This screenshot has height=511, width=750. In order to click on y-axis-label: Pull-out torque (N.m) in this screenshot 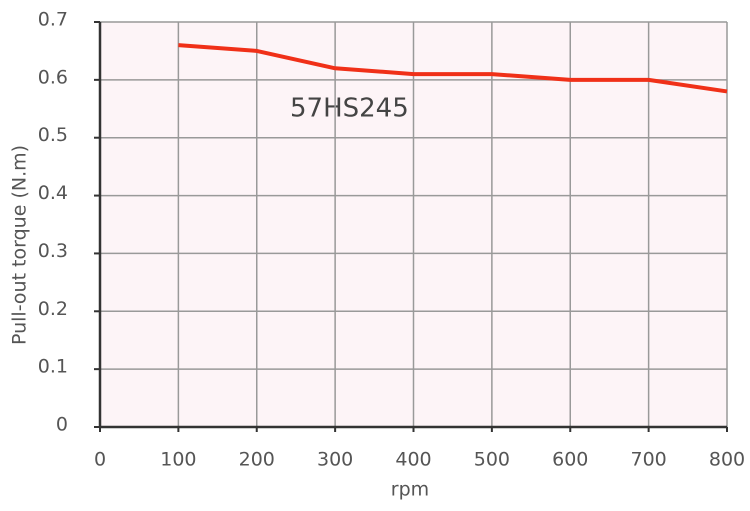, I will do `click(20, 245)`.